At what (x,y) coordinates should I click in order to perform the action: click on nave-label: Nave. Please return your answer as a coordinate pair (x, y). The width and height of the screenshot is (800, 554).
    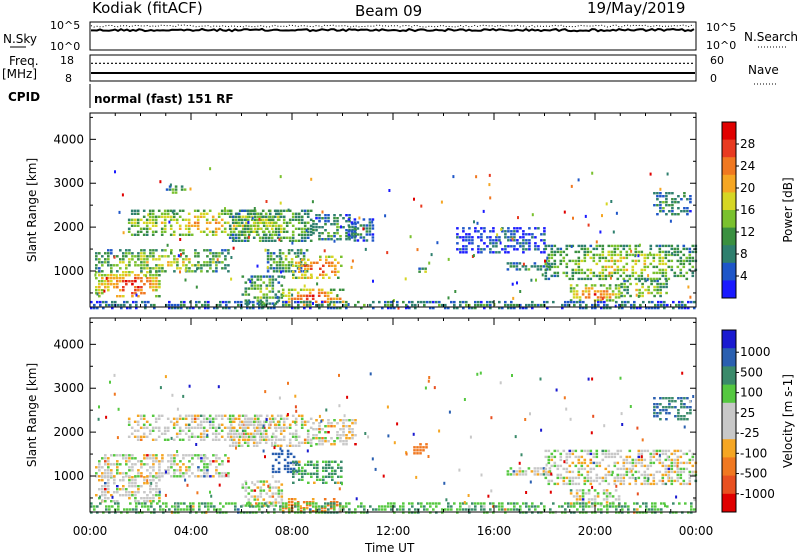
    Looking at the image, I should click on (763, 70).